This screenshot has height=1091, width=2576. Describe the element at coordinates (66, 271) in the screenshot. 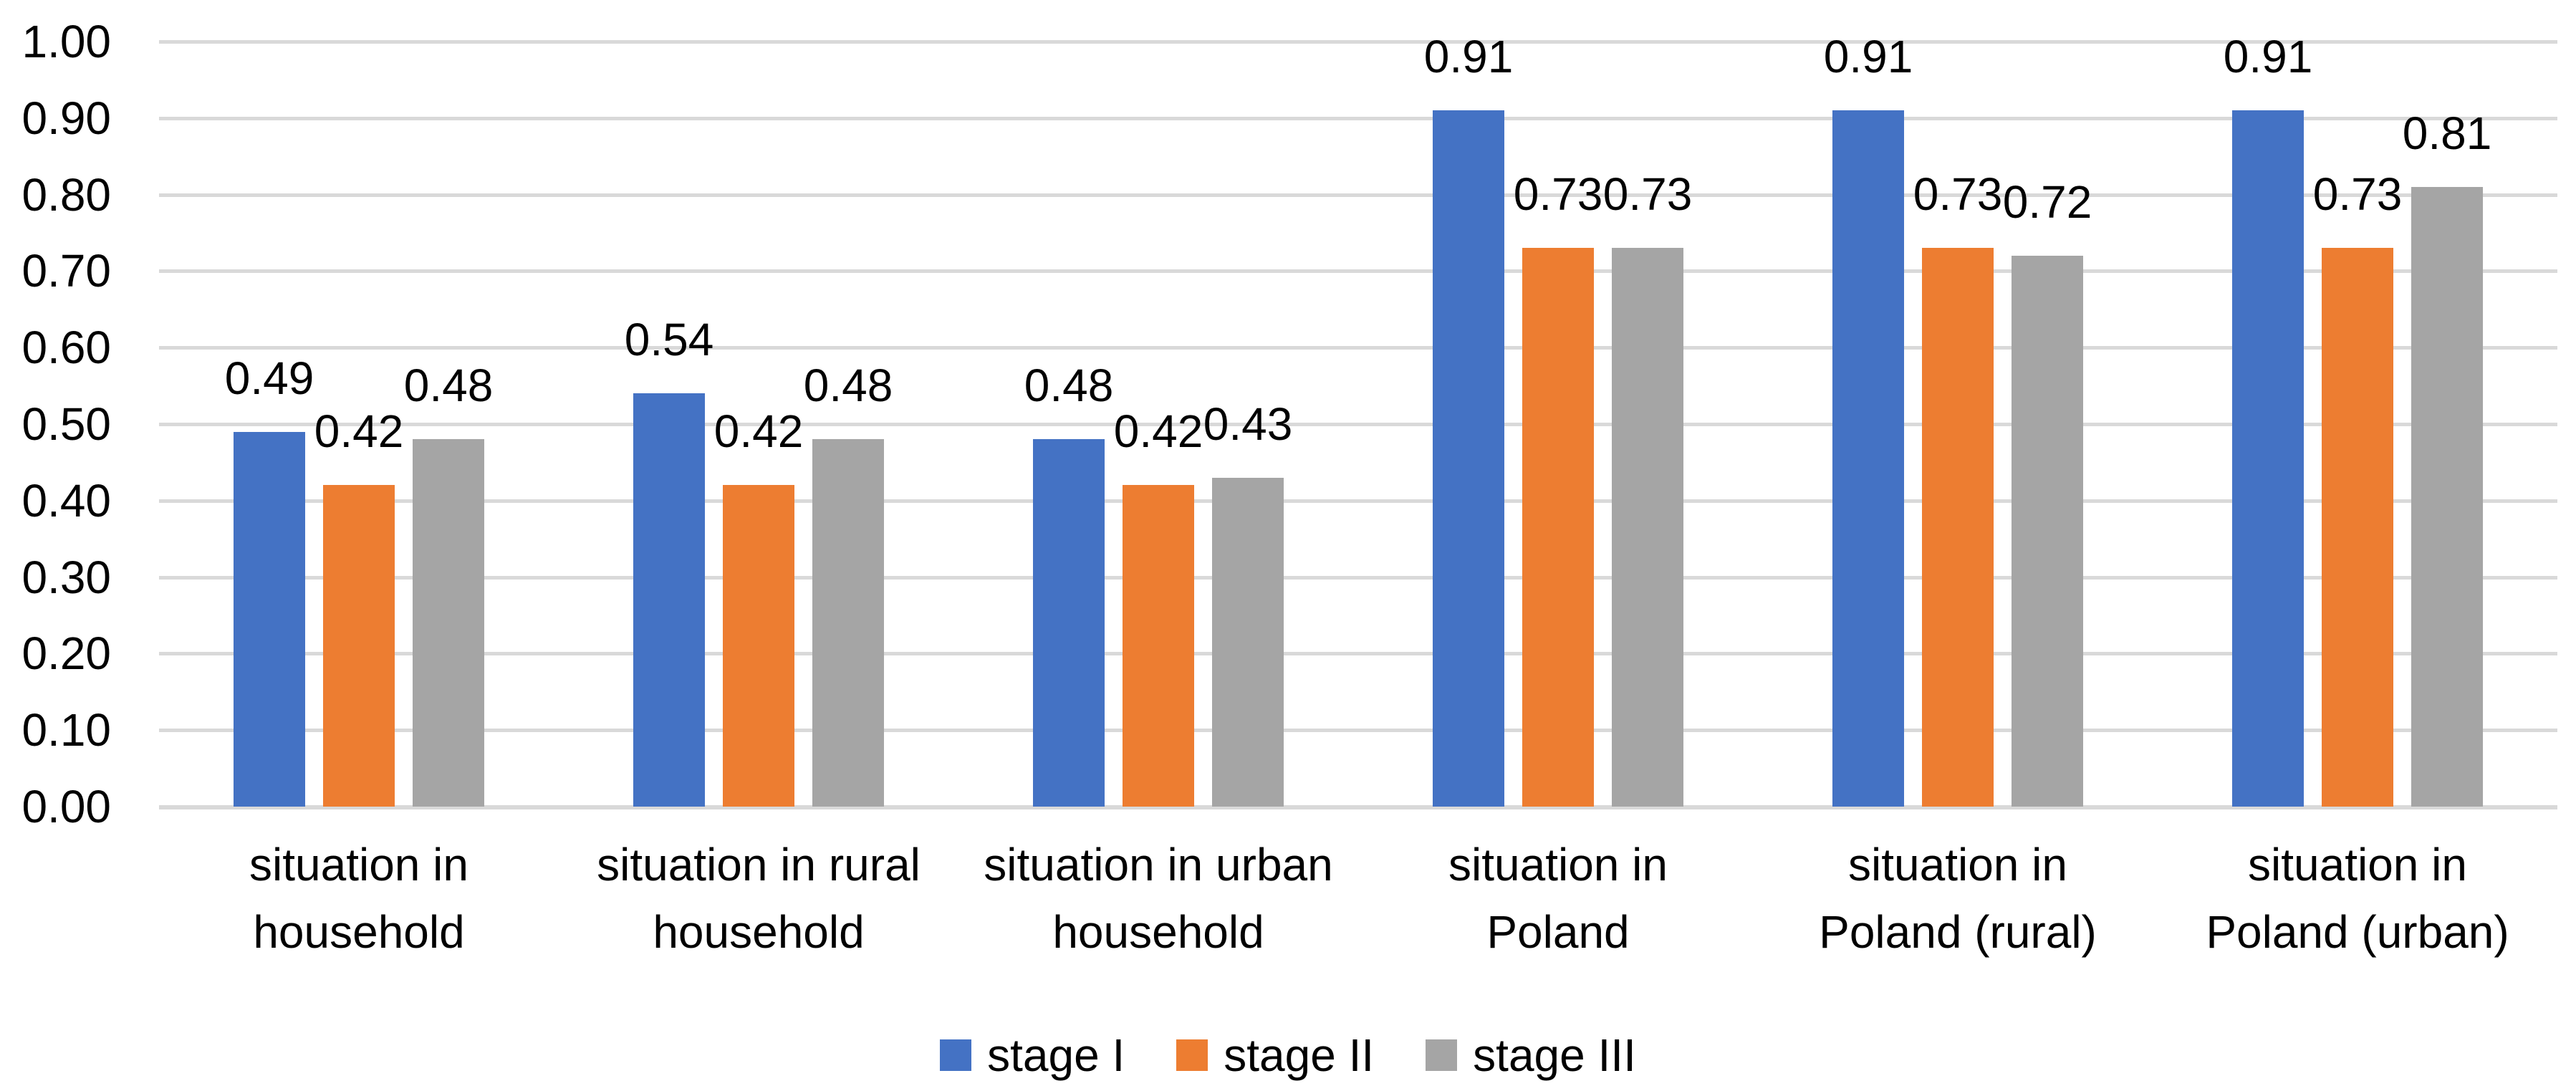

I see `y-axis-tick-label: 0.70` at that location.